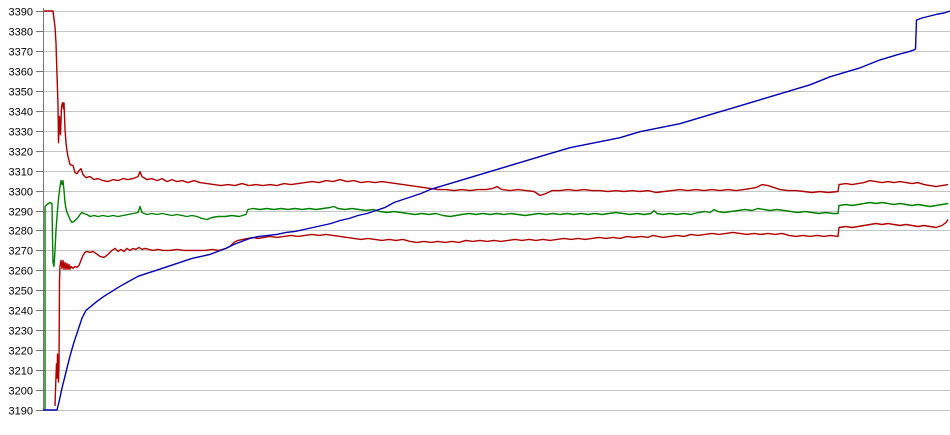  Describe the element at coordinates (21, 113) in the screenshot. I see `y-axis-tick-label: 3340` at that location.